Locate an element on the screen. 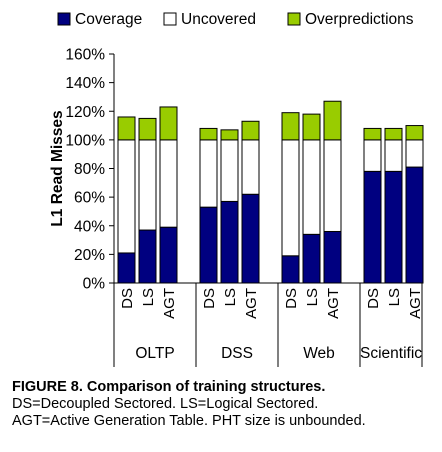  y-tick-label: 20% is located at coordinates (89, 255).